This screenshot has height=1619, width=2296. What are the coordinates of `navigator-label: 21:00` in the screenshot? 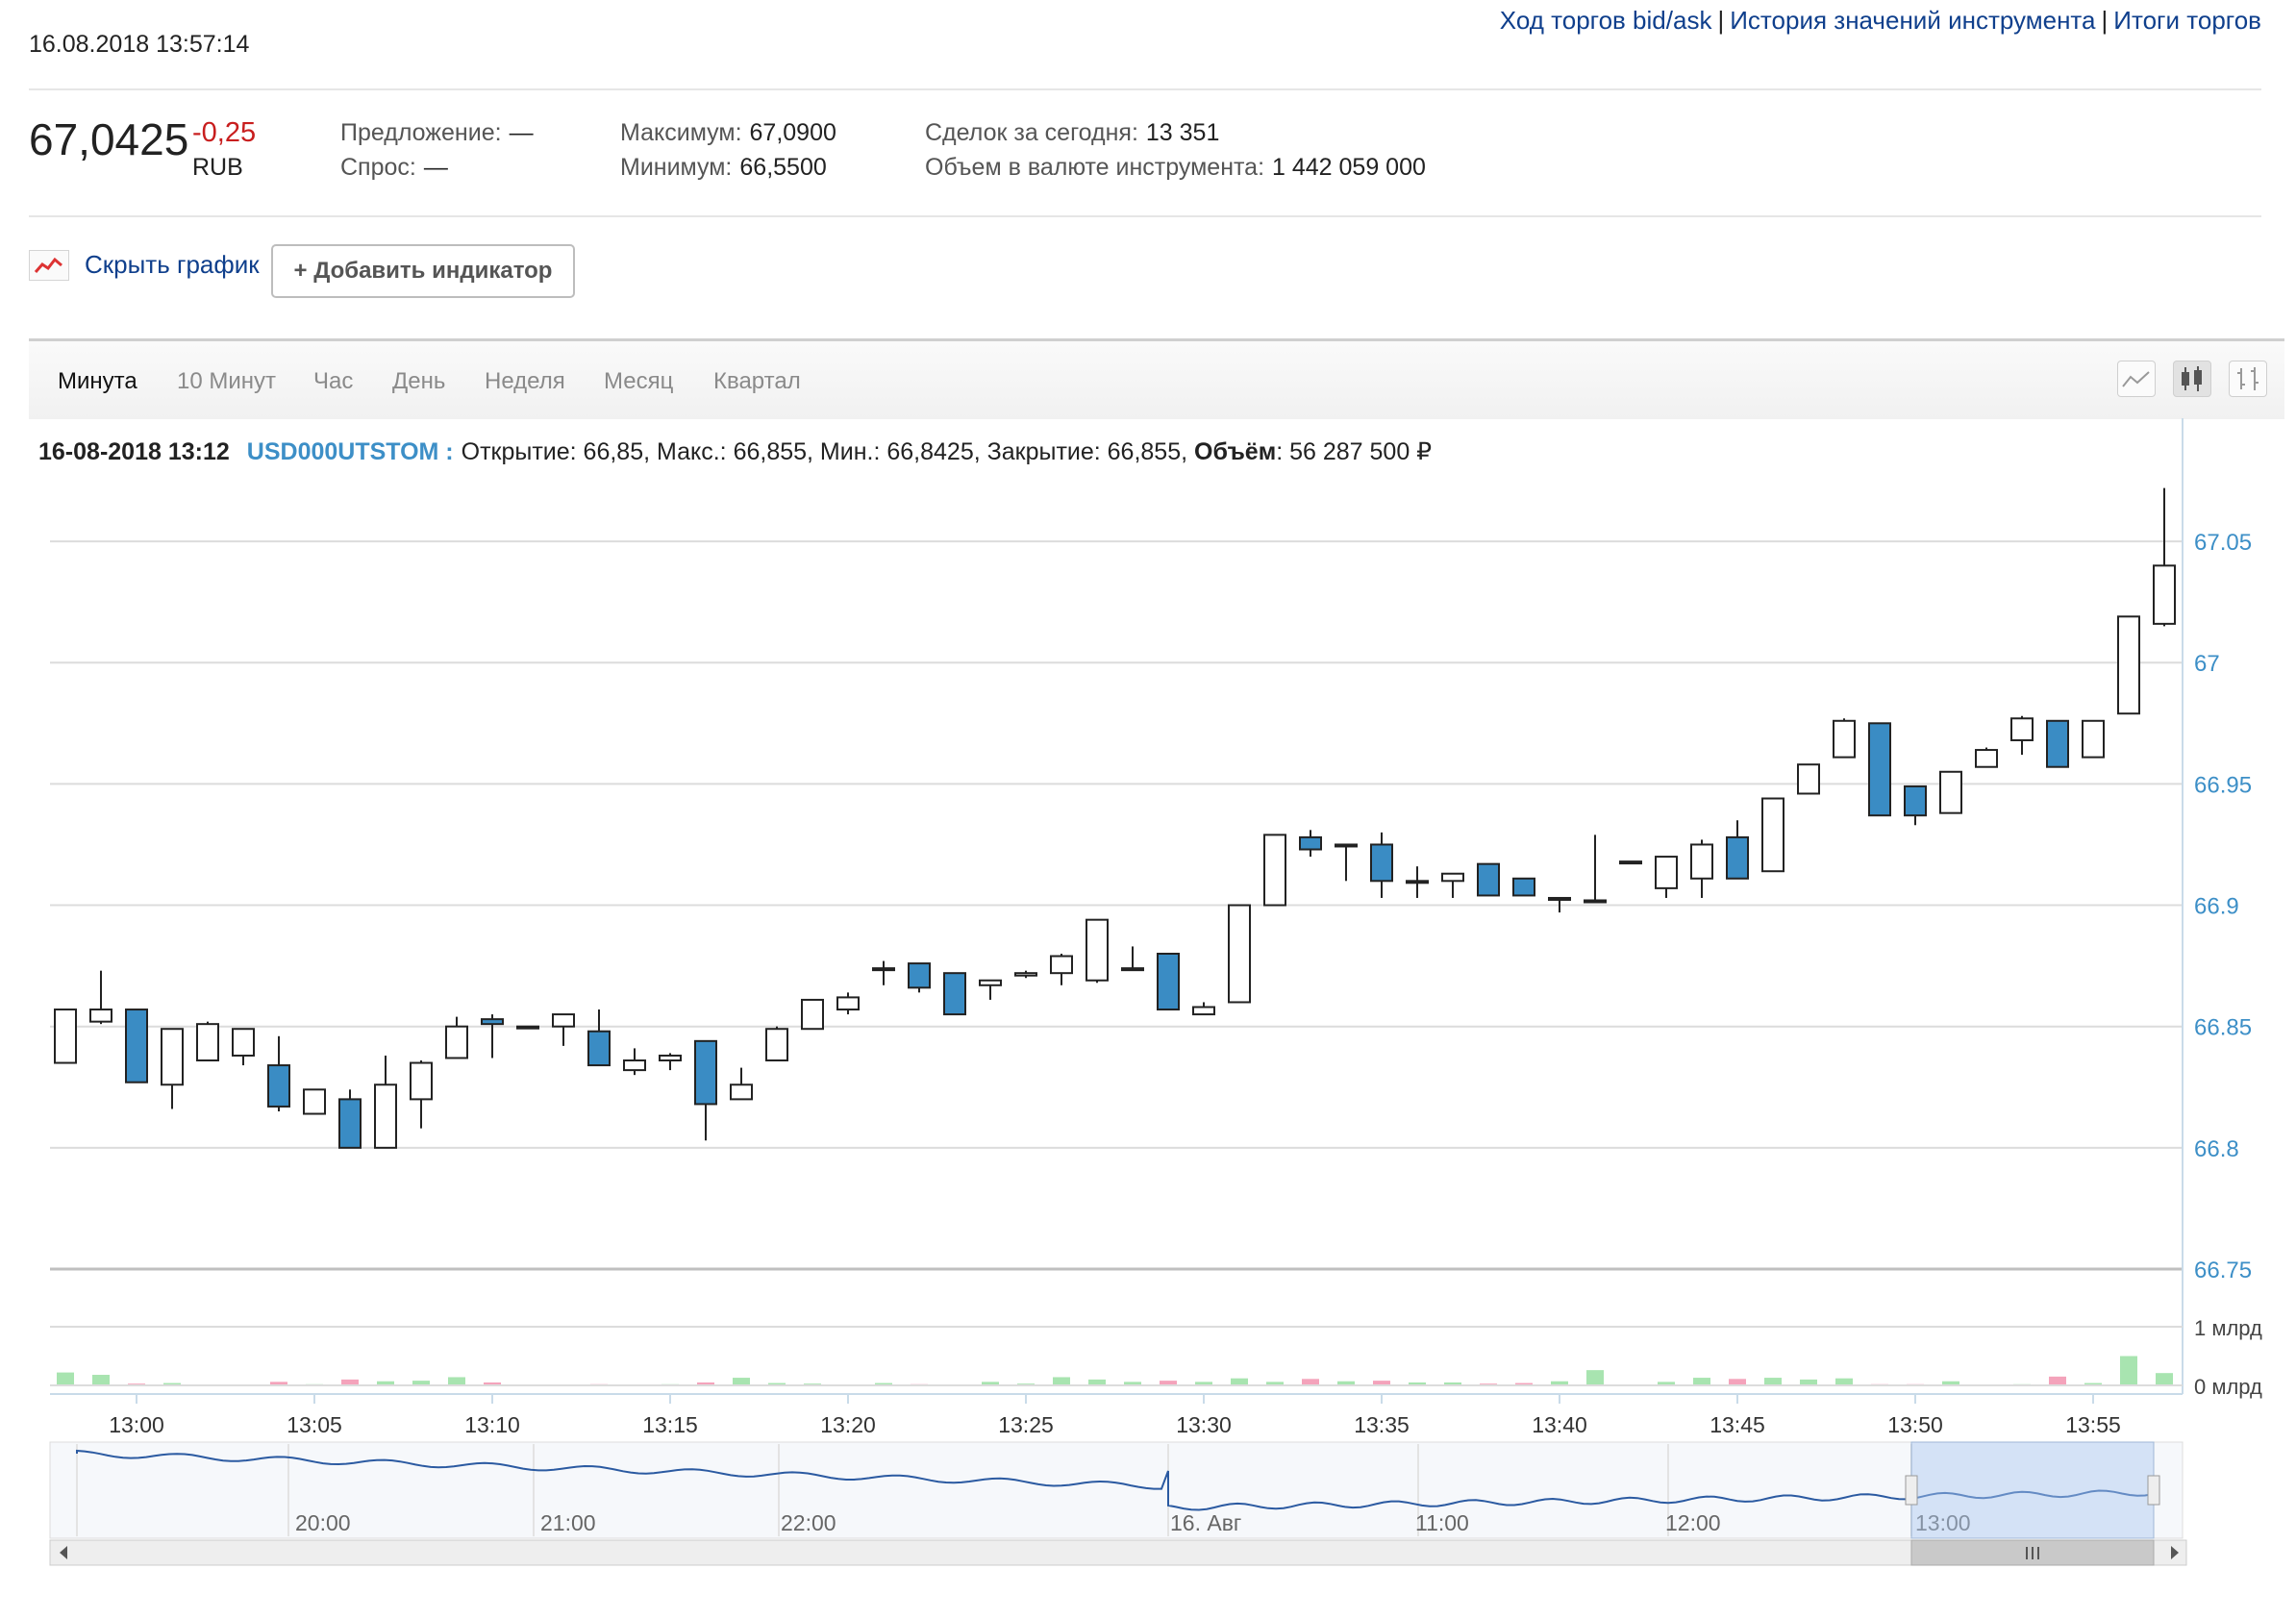 It's located at (568, 1523).